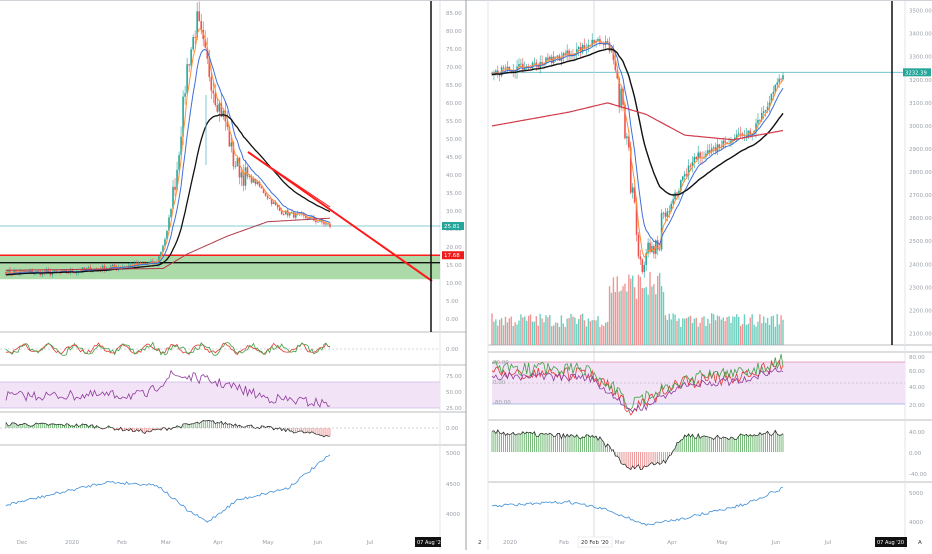 This screenshot has width=932, height=554. What do you see at coordinates (168, 244) in the screenshot?
I see `ma-200-line` at bounding box center [168, 244].